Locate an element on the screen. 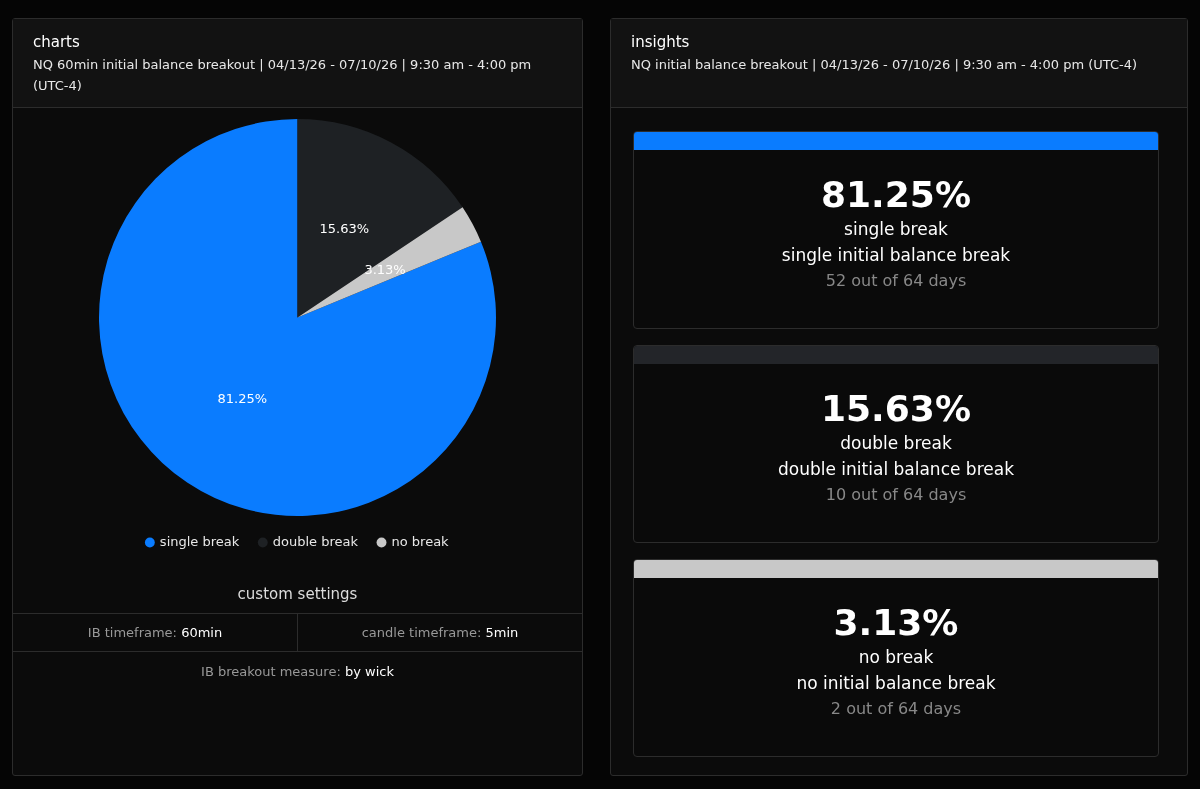  text: 15.63% is located at coordinates (896, 408).